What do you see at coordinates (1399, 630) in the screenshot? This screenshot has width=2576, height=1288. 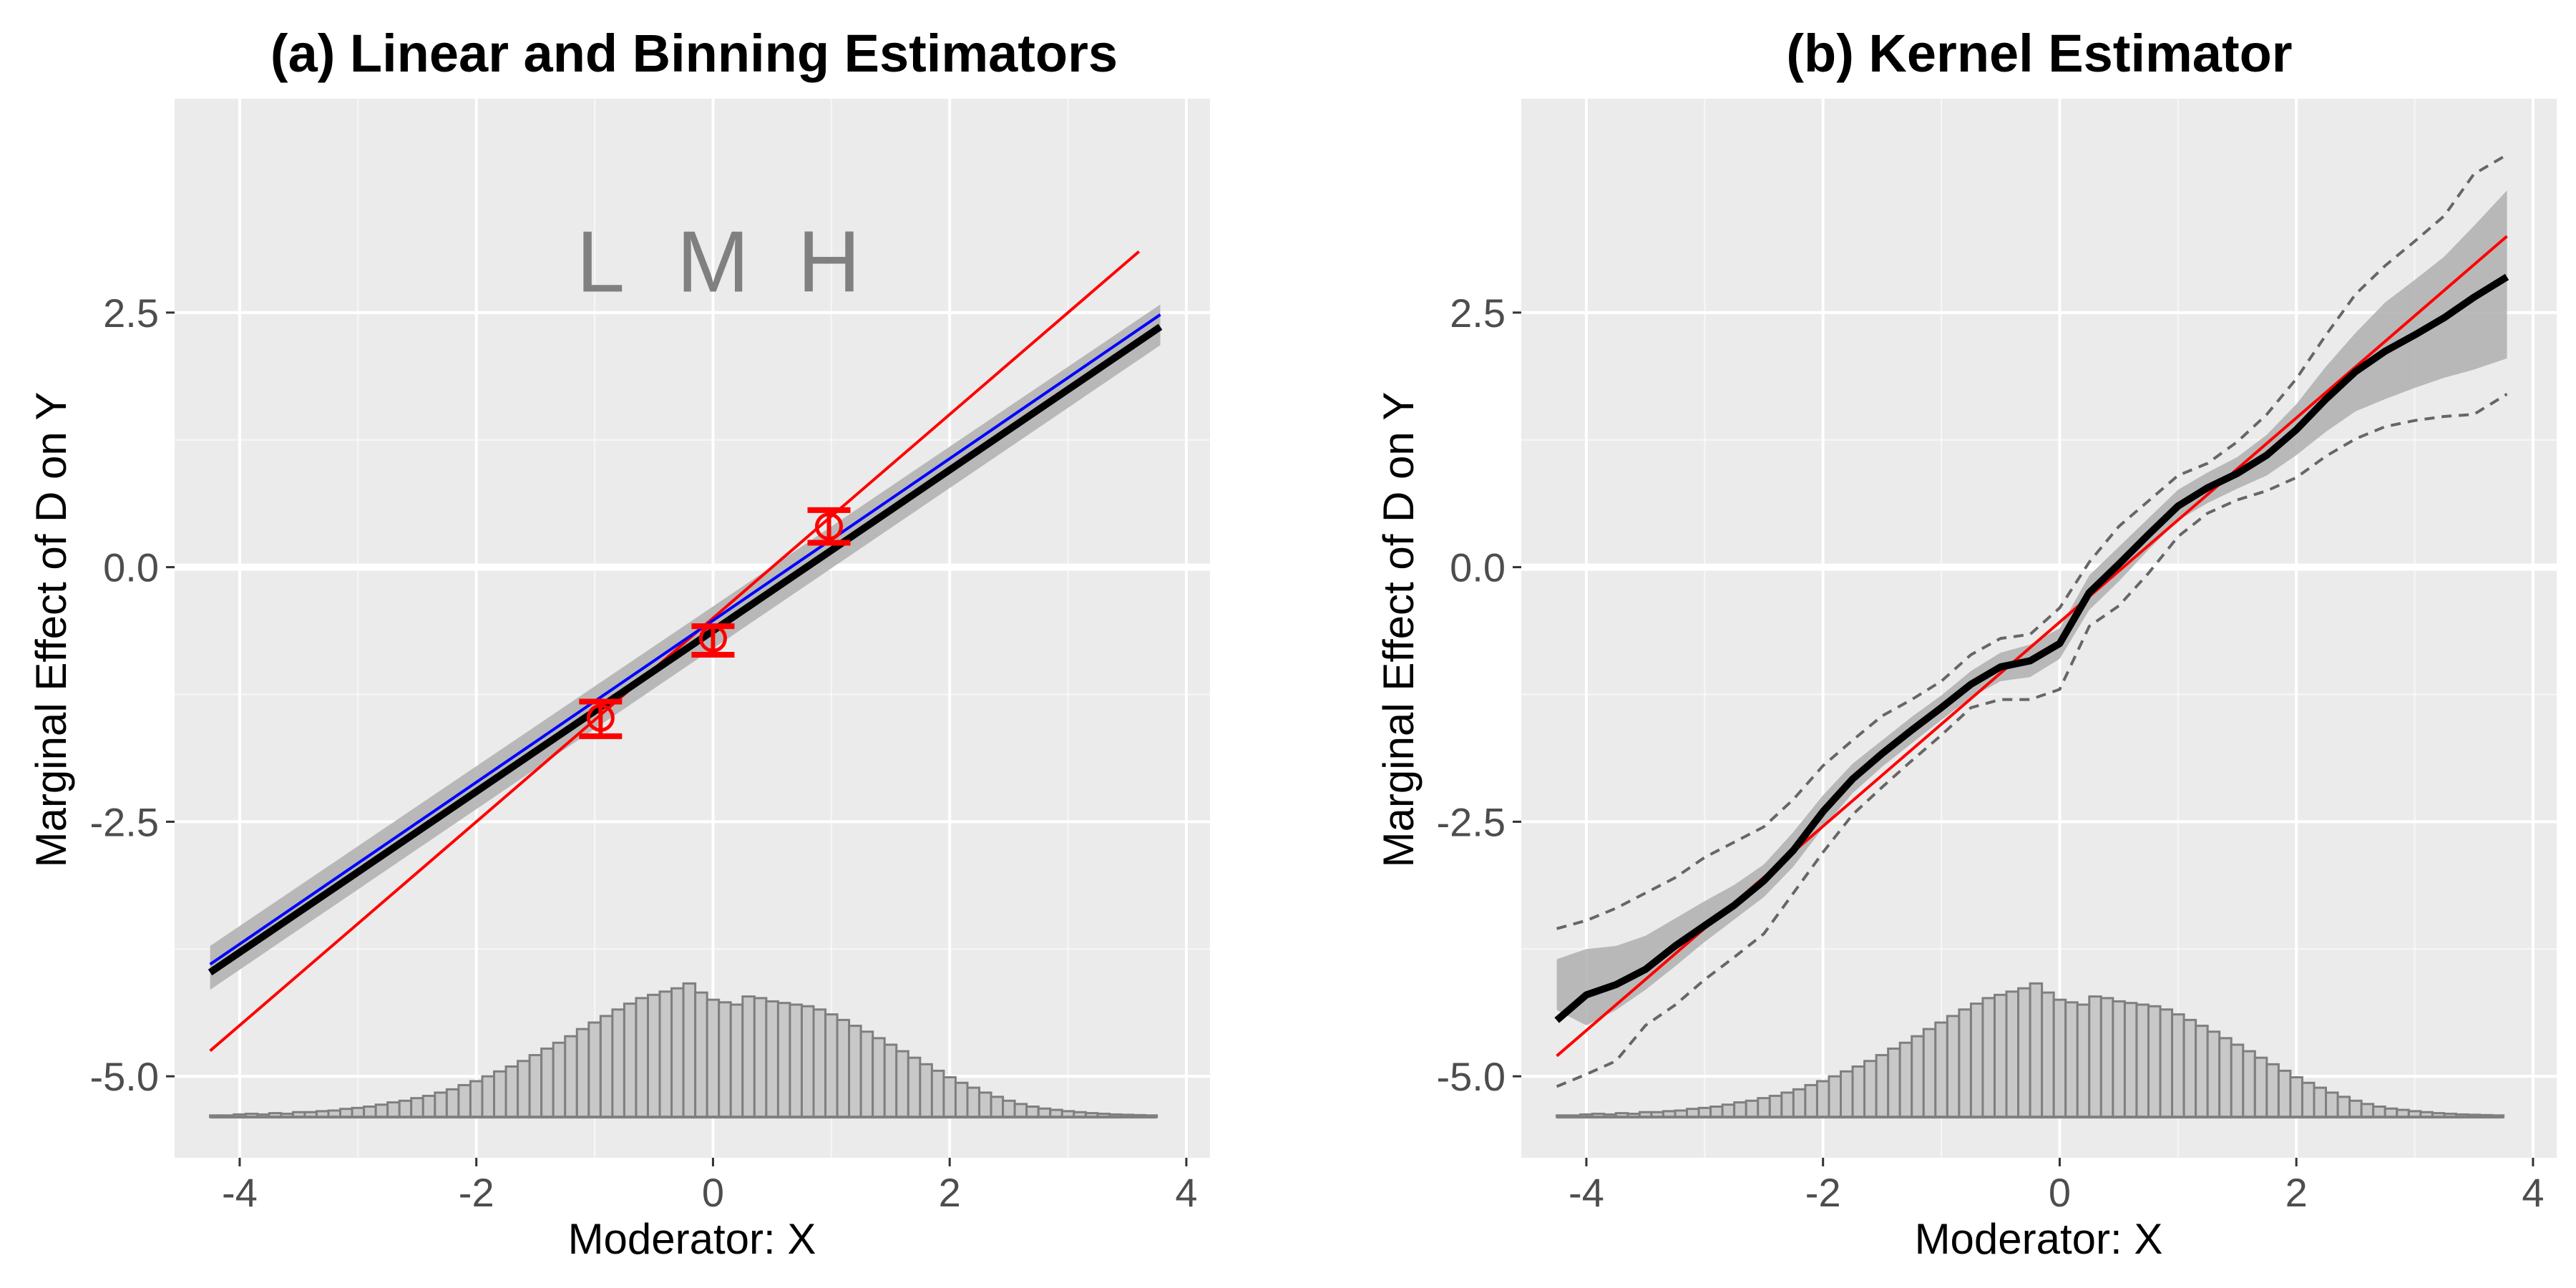 I see `panel-b-y-axis-label: Marginal Effect of D on Y` at bounding box center [1399, 630].